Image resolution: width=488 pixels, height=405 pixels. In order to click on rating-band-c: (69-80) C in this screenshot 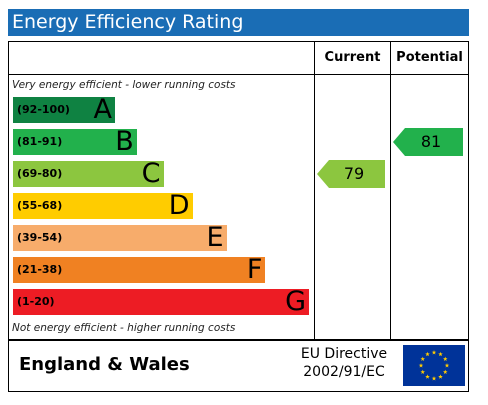, I will do `click(88, 173)`.